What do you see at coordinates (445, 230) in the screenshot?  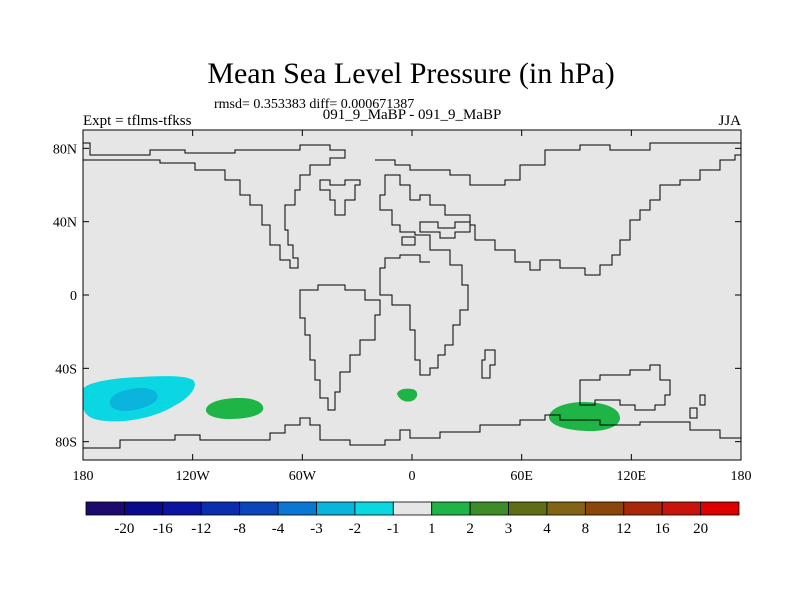 I see `coastline-mediterranean` at bounding box center [445, 230].